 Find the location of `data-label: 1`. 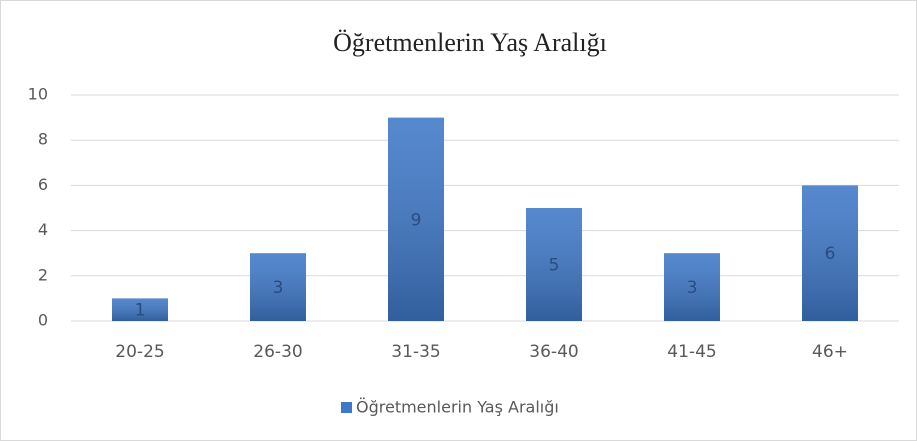

data-label: 1 is located at coordinates (140, 311).